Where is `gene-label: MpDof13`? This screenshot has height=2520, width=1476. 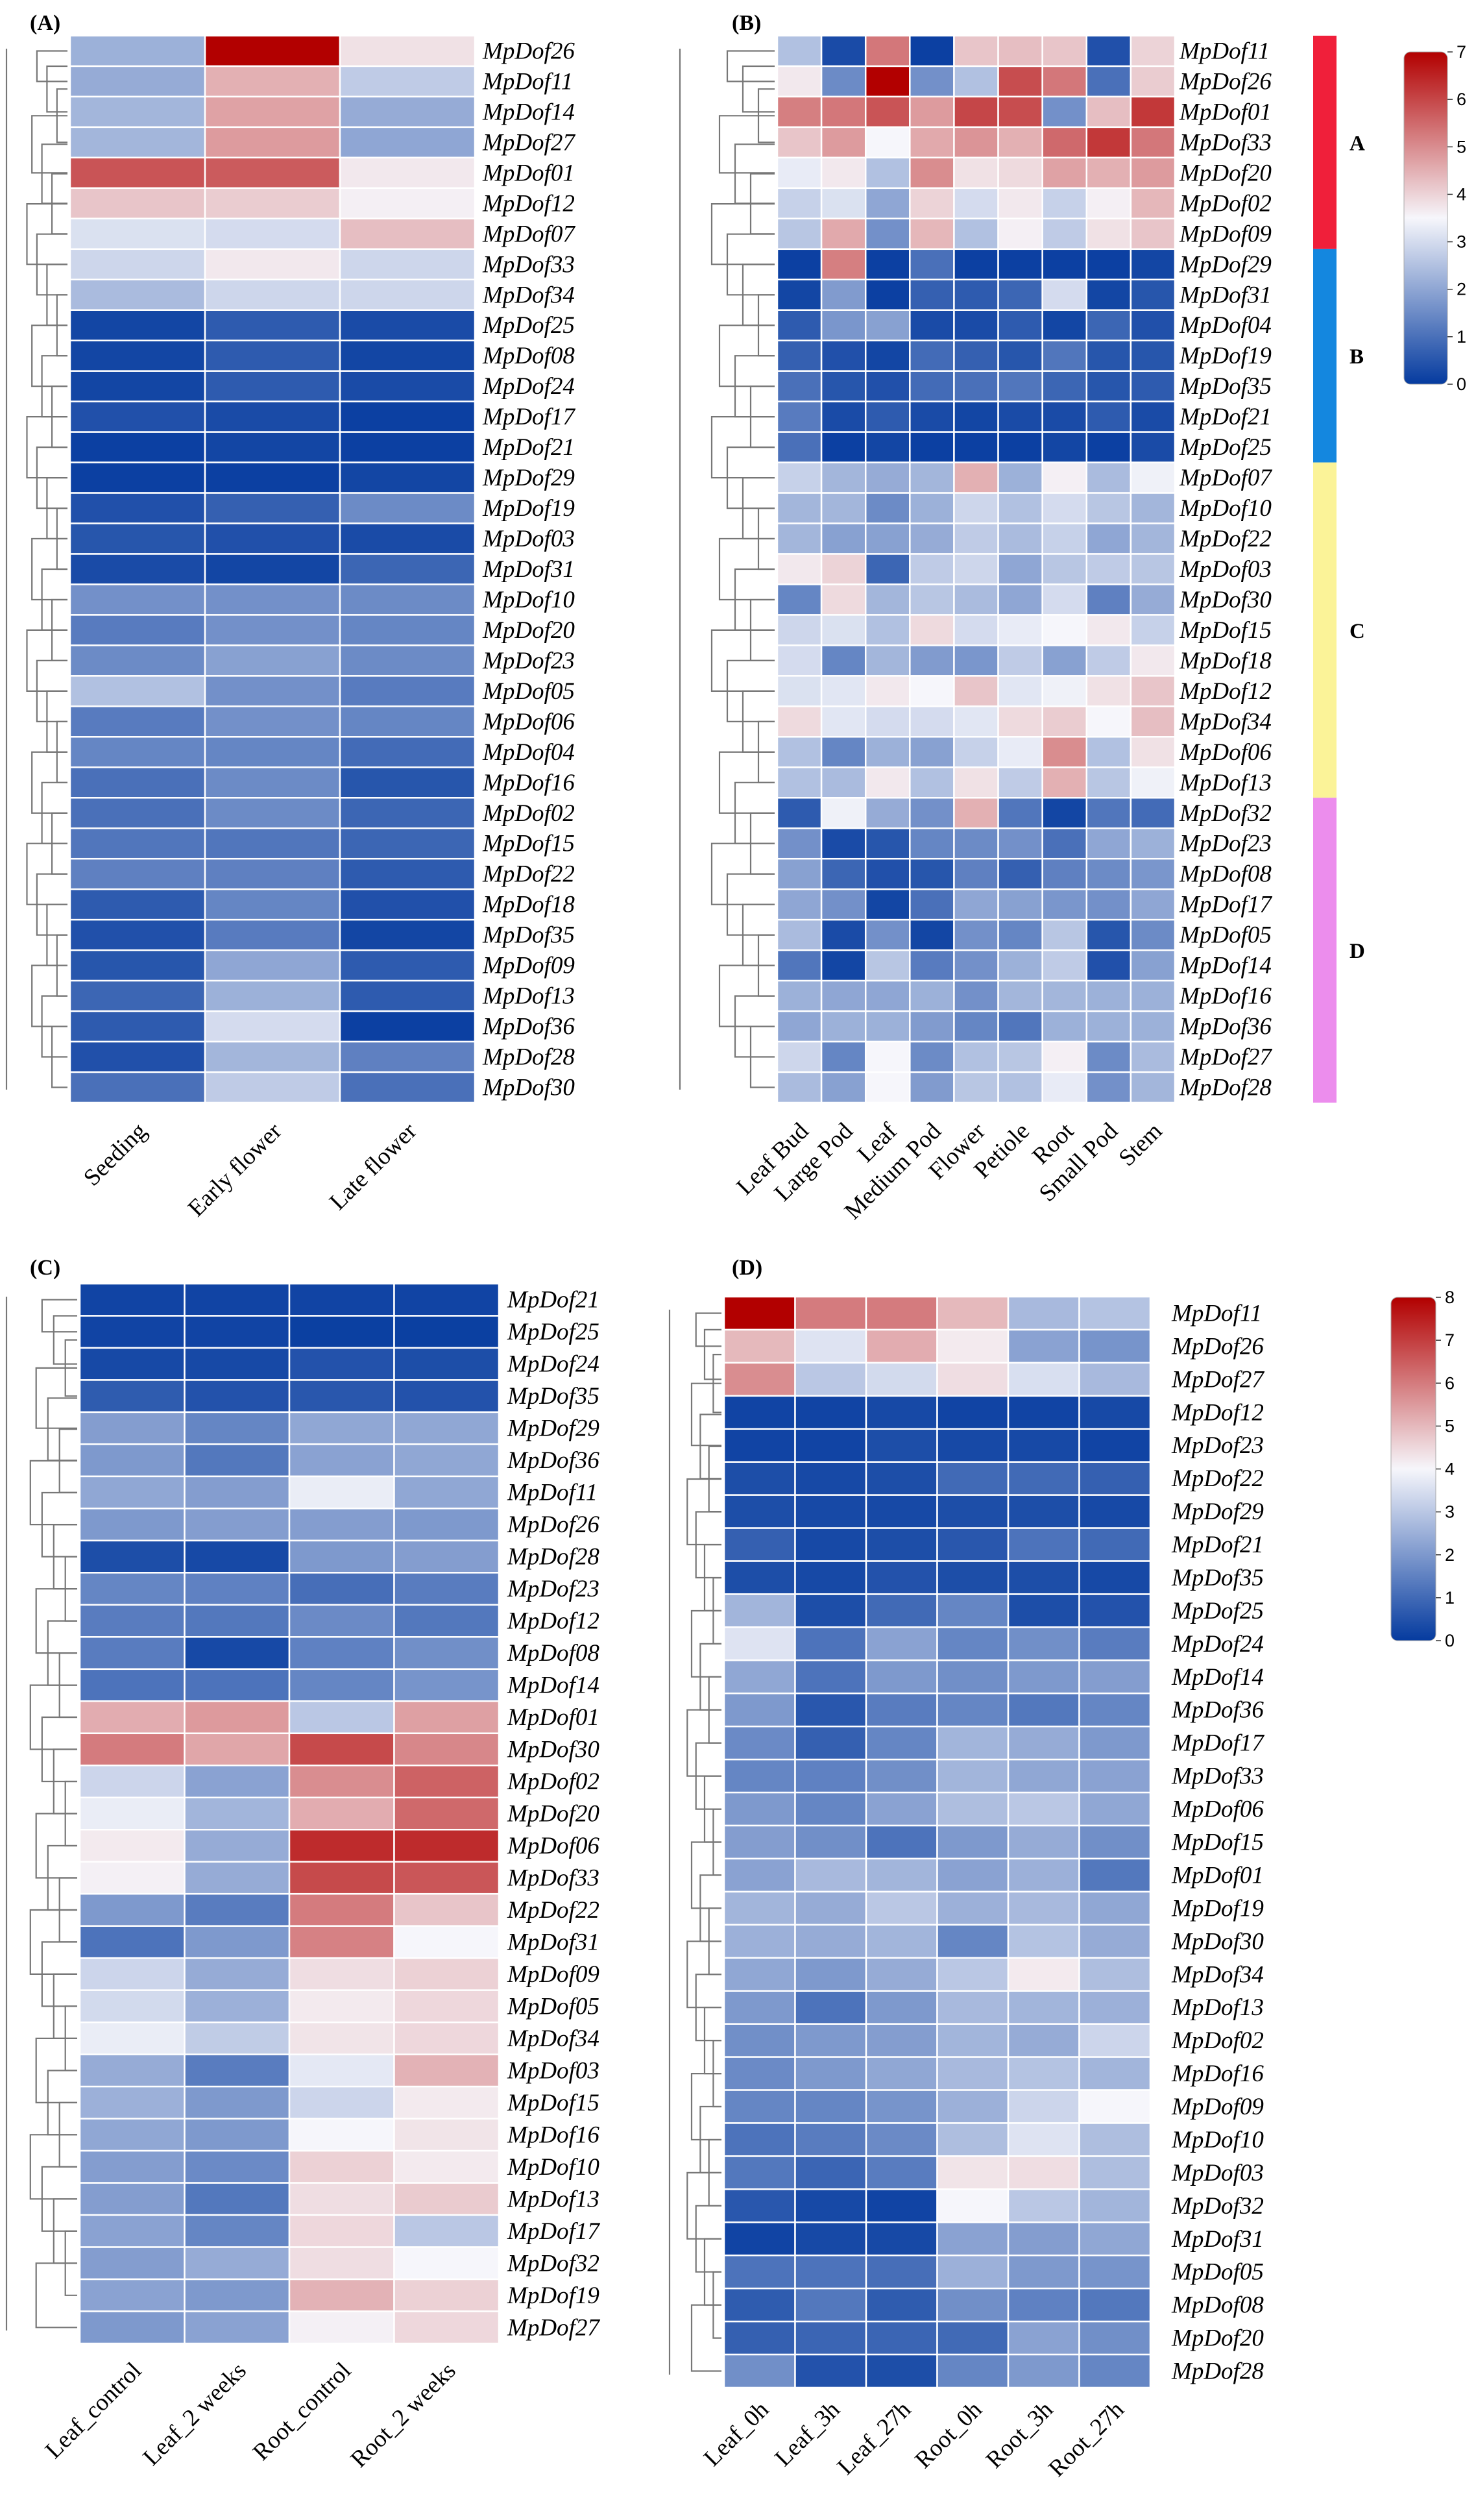 gene-label: MpDof13 is located at coordinates (528, 996).